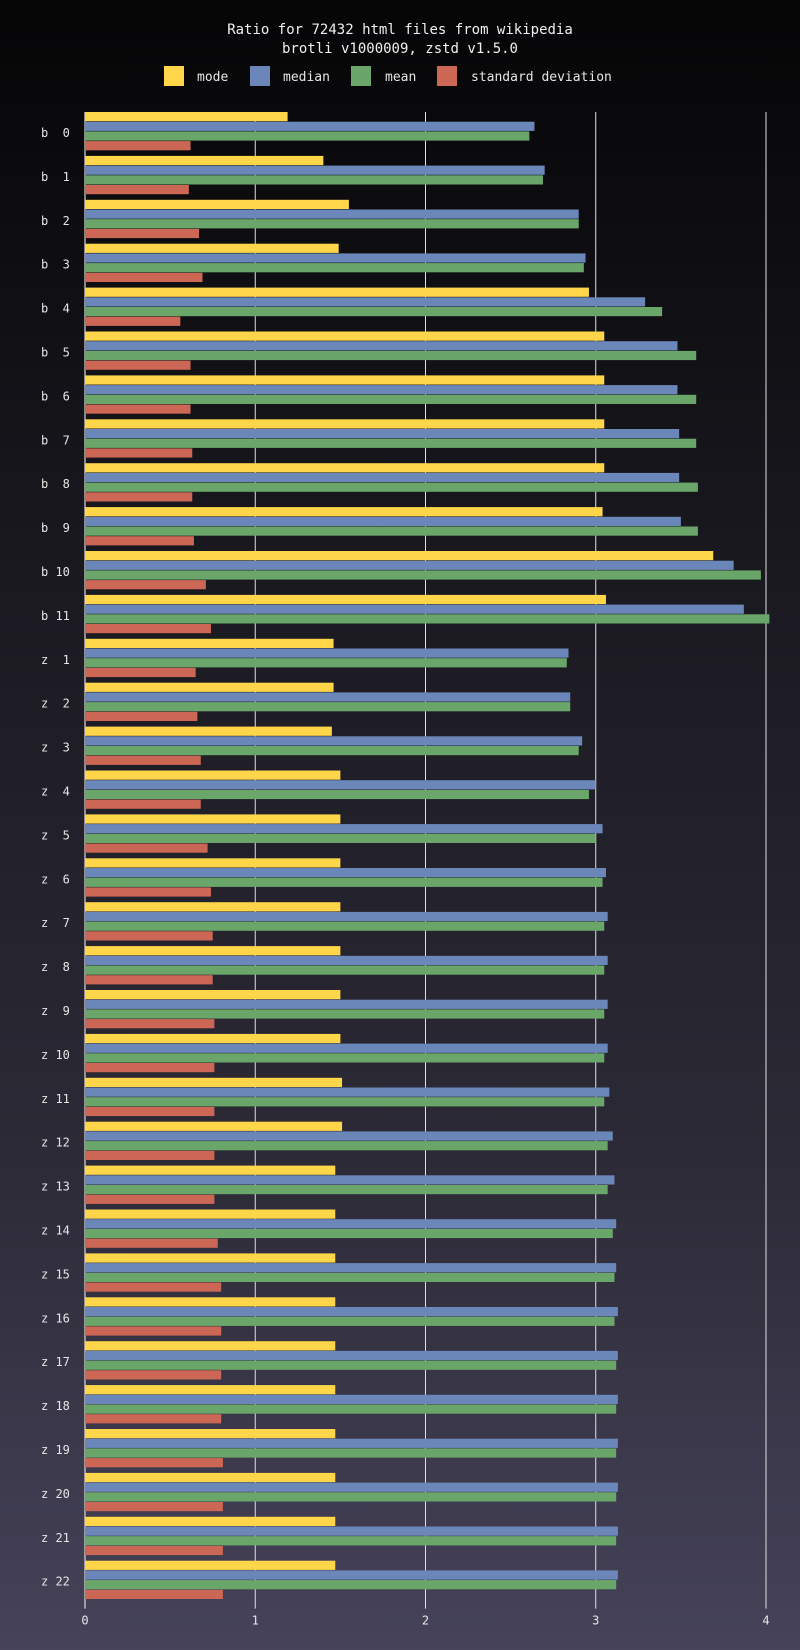 The image size is (800, 1650). I want to click on bar-mode-z8, so click(213, 951).